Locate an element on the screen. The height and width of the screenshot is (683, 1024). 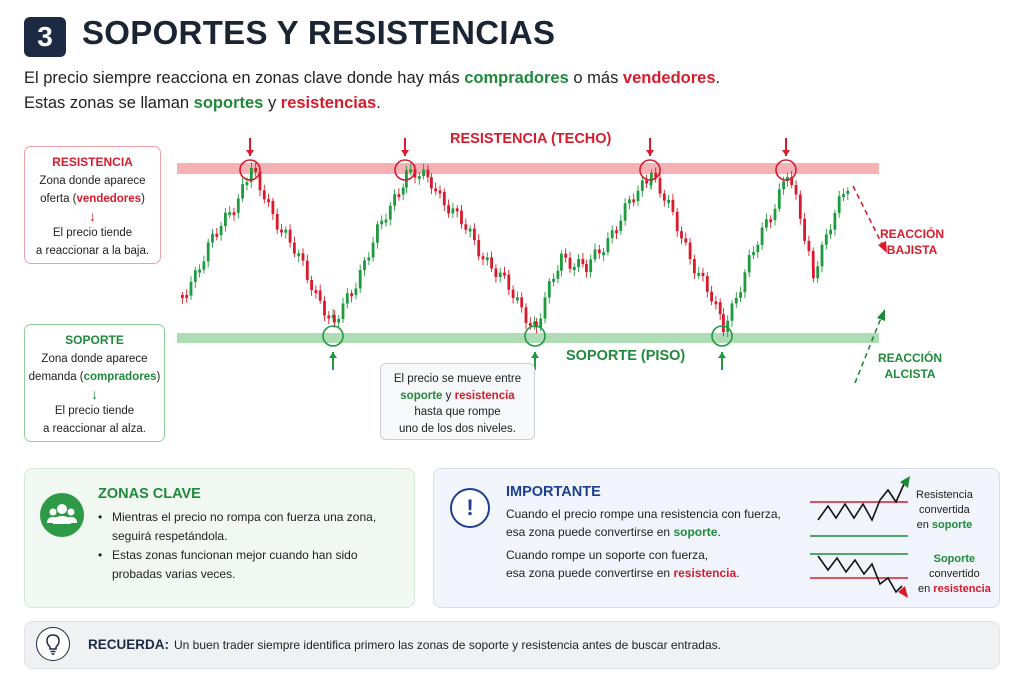
resistance-box-heading: RESISTENCIA is located at coordinates (92, 162).